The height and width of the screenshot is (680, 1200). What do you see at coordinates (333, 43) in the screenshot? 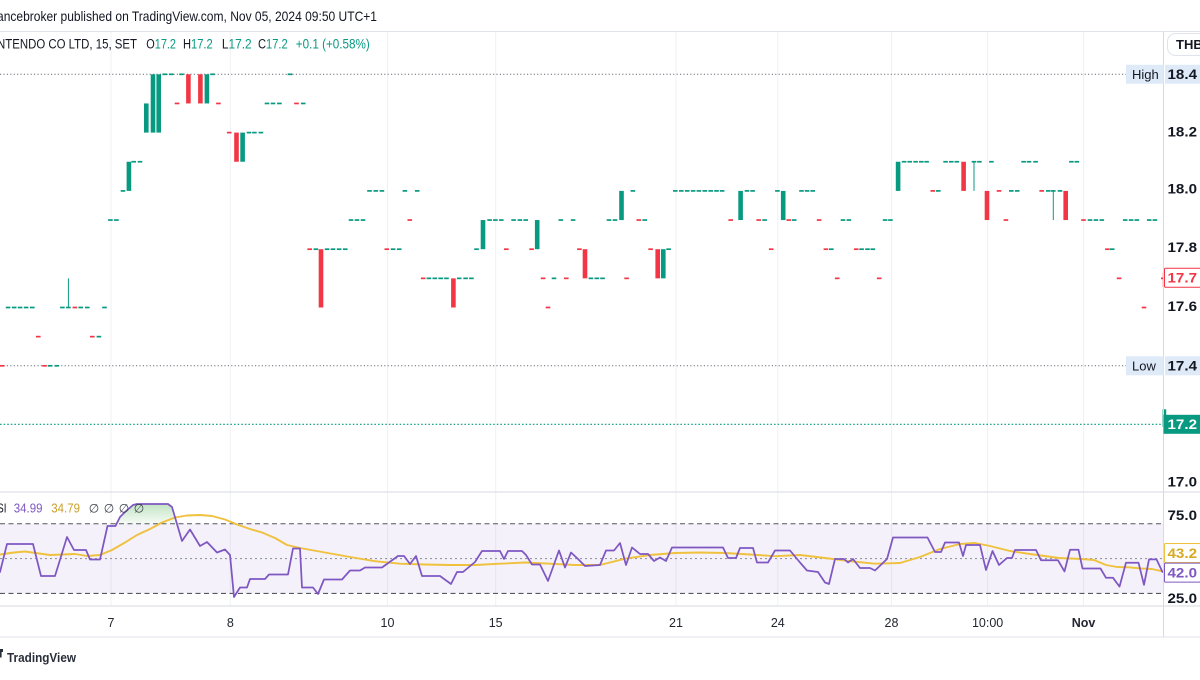
I see `svg-text: +0.1 (+0.58%)` at bounding box center [333, 43].